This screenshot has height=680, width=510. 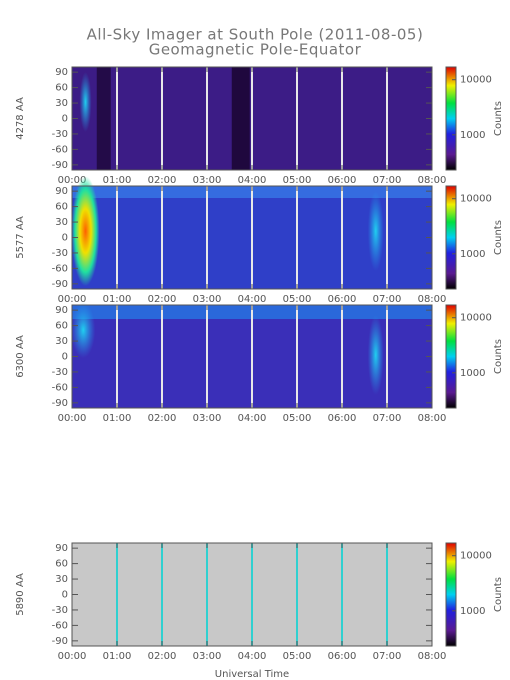 I want to click on y-axis-label: 6300 AA, so click(x=20, y=356).